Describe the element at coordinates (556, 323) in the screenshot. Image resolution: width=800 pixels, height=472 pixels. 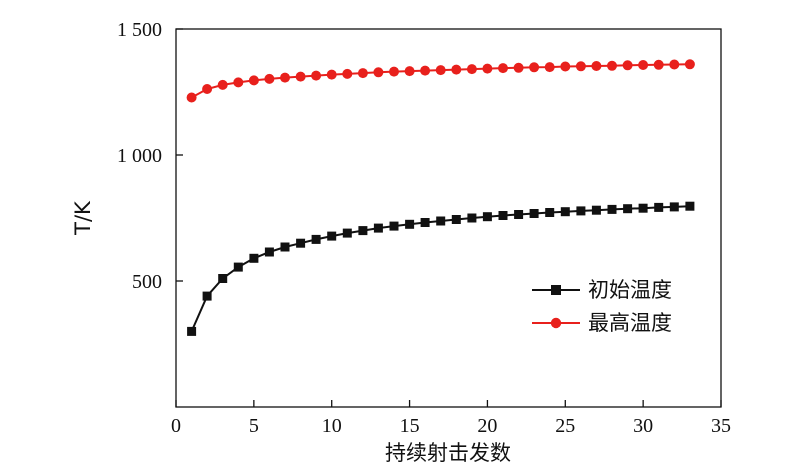
I see `legend-marker-max` at that location.